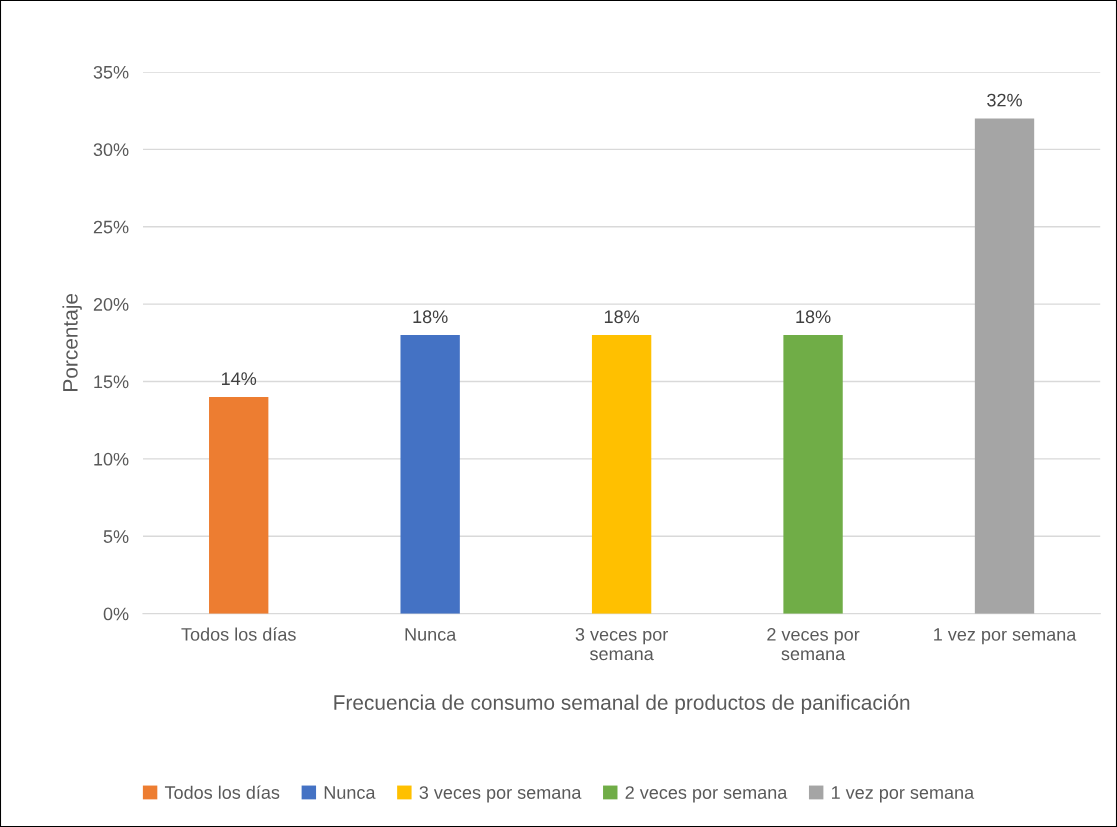 Image resolution: width=1117 pixels, height=827 pixels. What do you see at coordinates (903, 794) in the screenshot?
I see `legend-label: 1 vez por semana` at bounding box center [903, 794].